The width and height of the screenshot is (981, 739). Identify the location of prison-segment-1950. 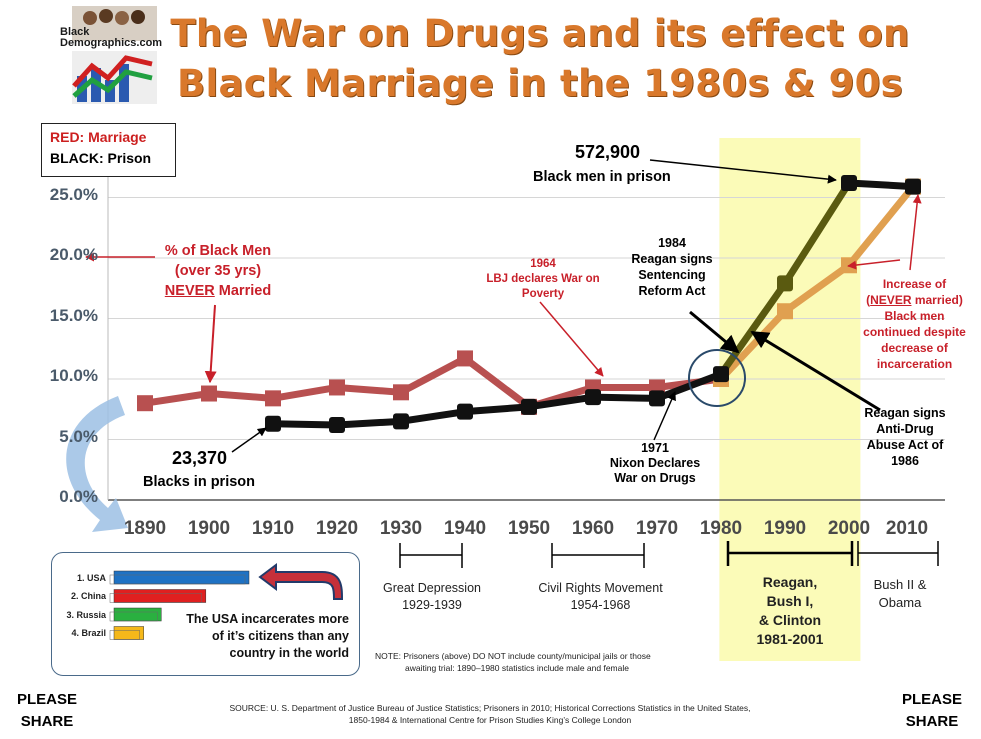
(561, 402).